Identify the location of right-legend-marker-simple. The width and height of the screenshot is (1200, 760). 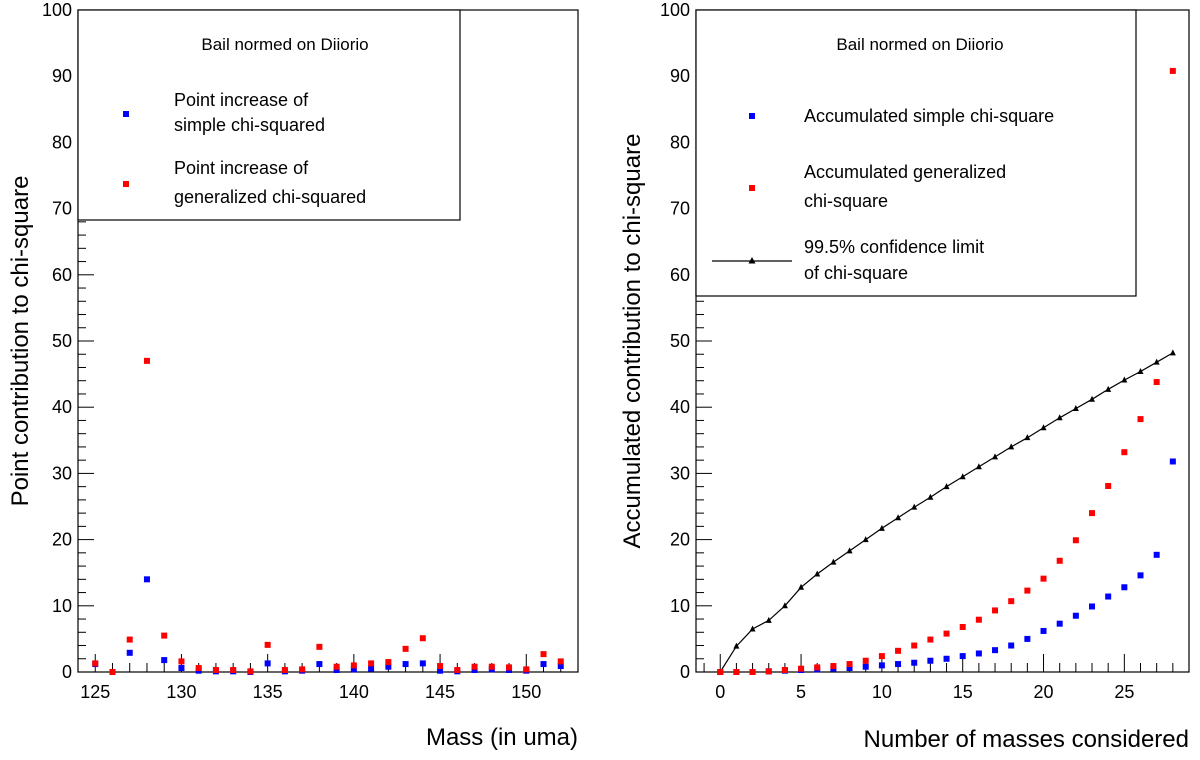
(752, 116).